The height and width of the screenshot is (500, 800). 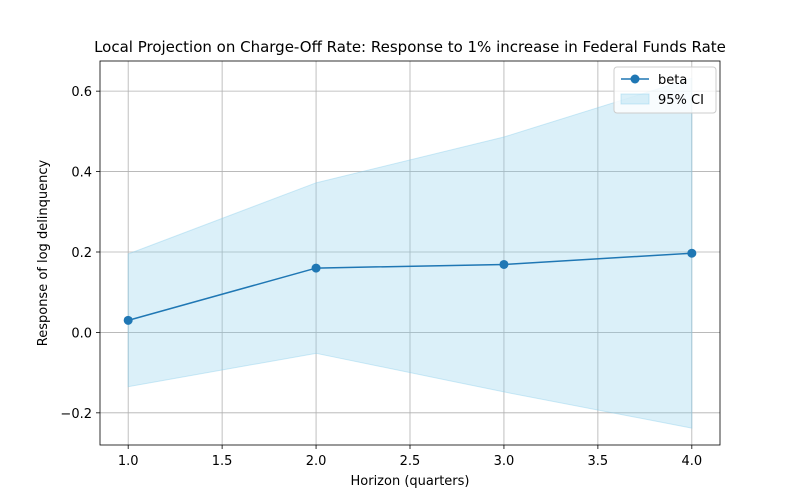 I want to click on y-tick-label: 0.0, so click(x=81, y=333).